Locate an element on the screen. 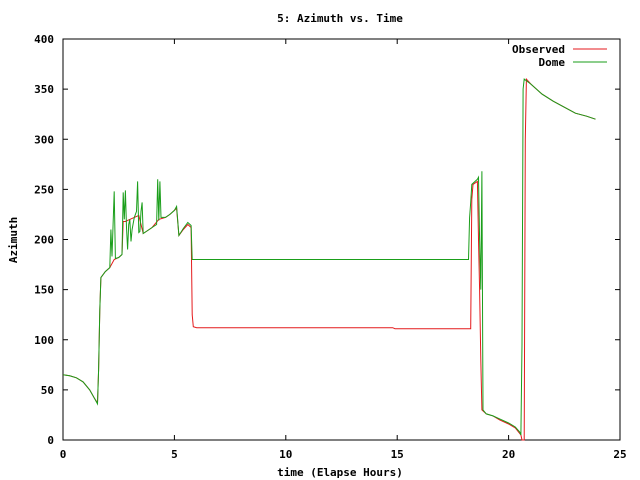  x-tick-label: 20 is located at coordinates (508, 454).